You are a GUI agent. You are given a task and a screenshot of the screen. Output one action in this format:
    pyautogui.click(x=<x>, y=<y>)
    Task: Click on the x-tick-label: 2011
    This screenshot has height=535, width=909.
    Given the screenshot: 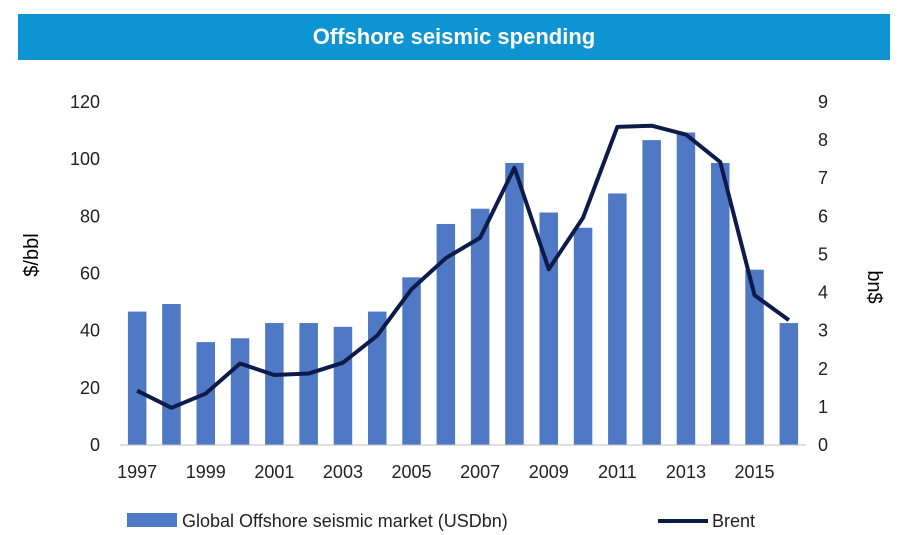 What is the action you would take?
    pyautogui.click(x=617, y=472)
    